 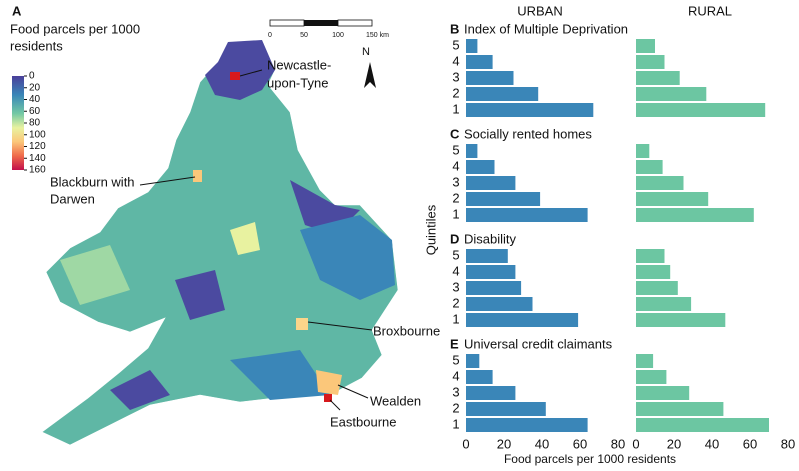 What do you see at coordinates (406, 330) in the screenshot?
I see `annotation: Broxbourne` at bounding box center [406, 330].